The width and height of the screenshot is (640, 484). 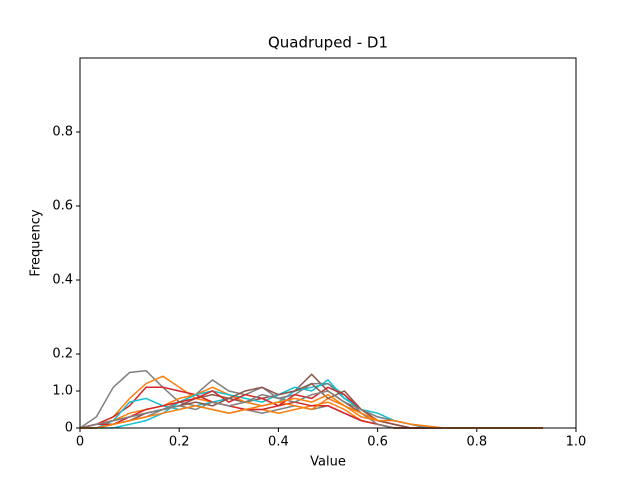 What do you see at coordinates (62, 354) in the screenshot?
I see `y-tick-label: 0.2` at bounding box center [62, 354].